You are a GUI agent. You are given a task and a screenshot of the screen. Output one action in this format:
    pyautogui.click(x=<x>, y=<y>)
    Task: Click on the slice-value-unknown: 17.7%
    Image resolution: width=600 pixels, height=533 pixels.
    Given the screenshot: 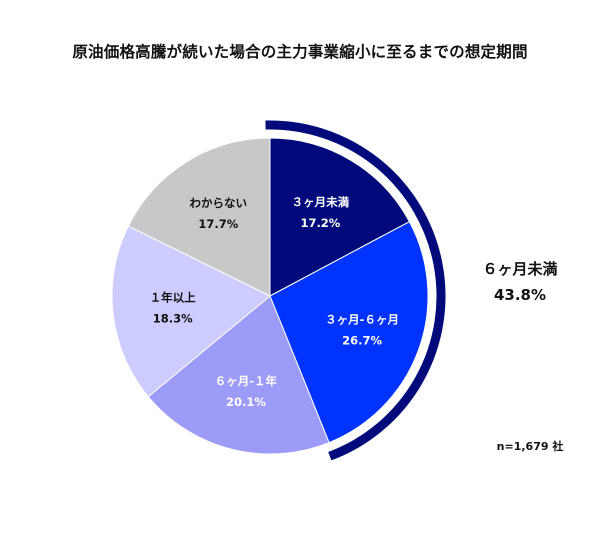 What is the action you would take?
    pyautogui.click(x=218, y=224)
    